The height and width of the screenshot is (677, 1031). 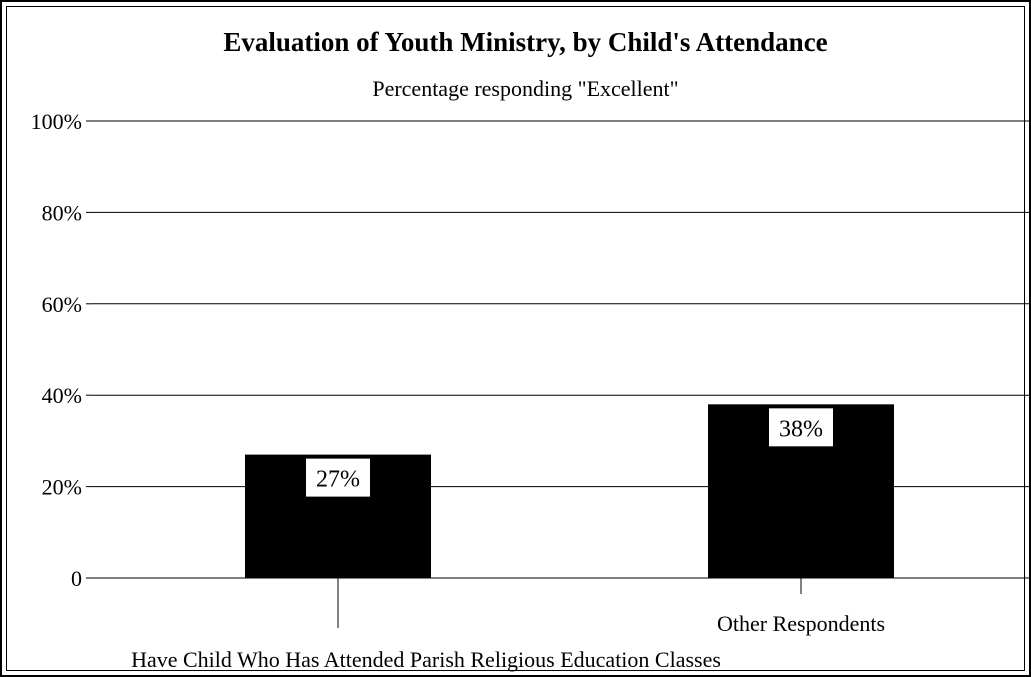 I want to click on y-tick-label-4: 80%, so click(x=62, y=212).